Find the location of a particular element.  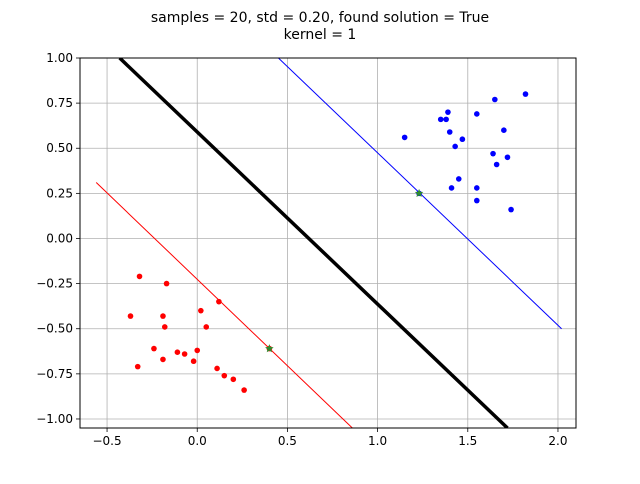

y-tick-label: 1.00 is located at coordinates (59, 58).